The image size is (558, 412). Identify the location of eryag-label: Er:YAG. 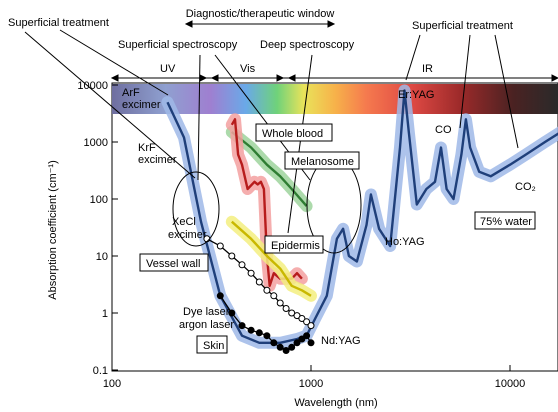
(416, 95).